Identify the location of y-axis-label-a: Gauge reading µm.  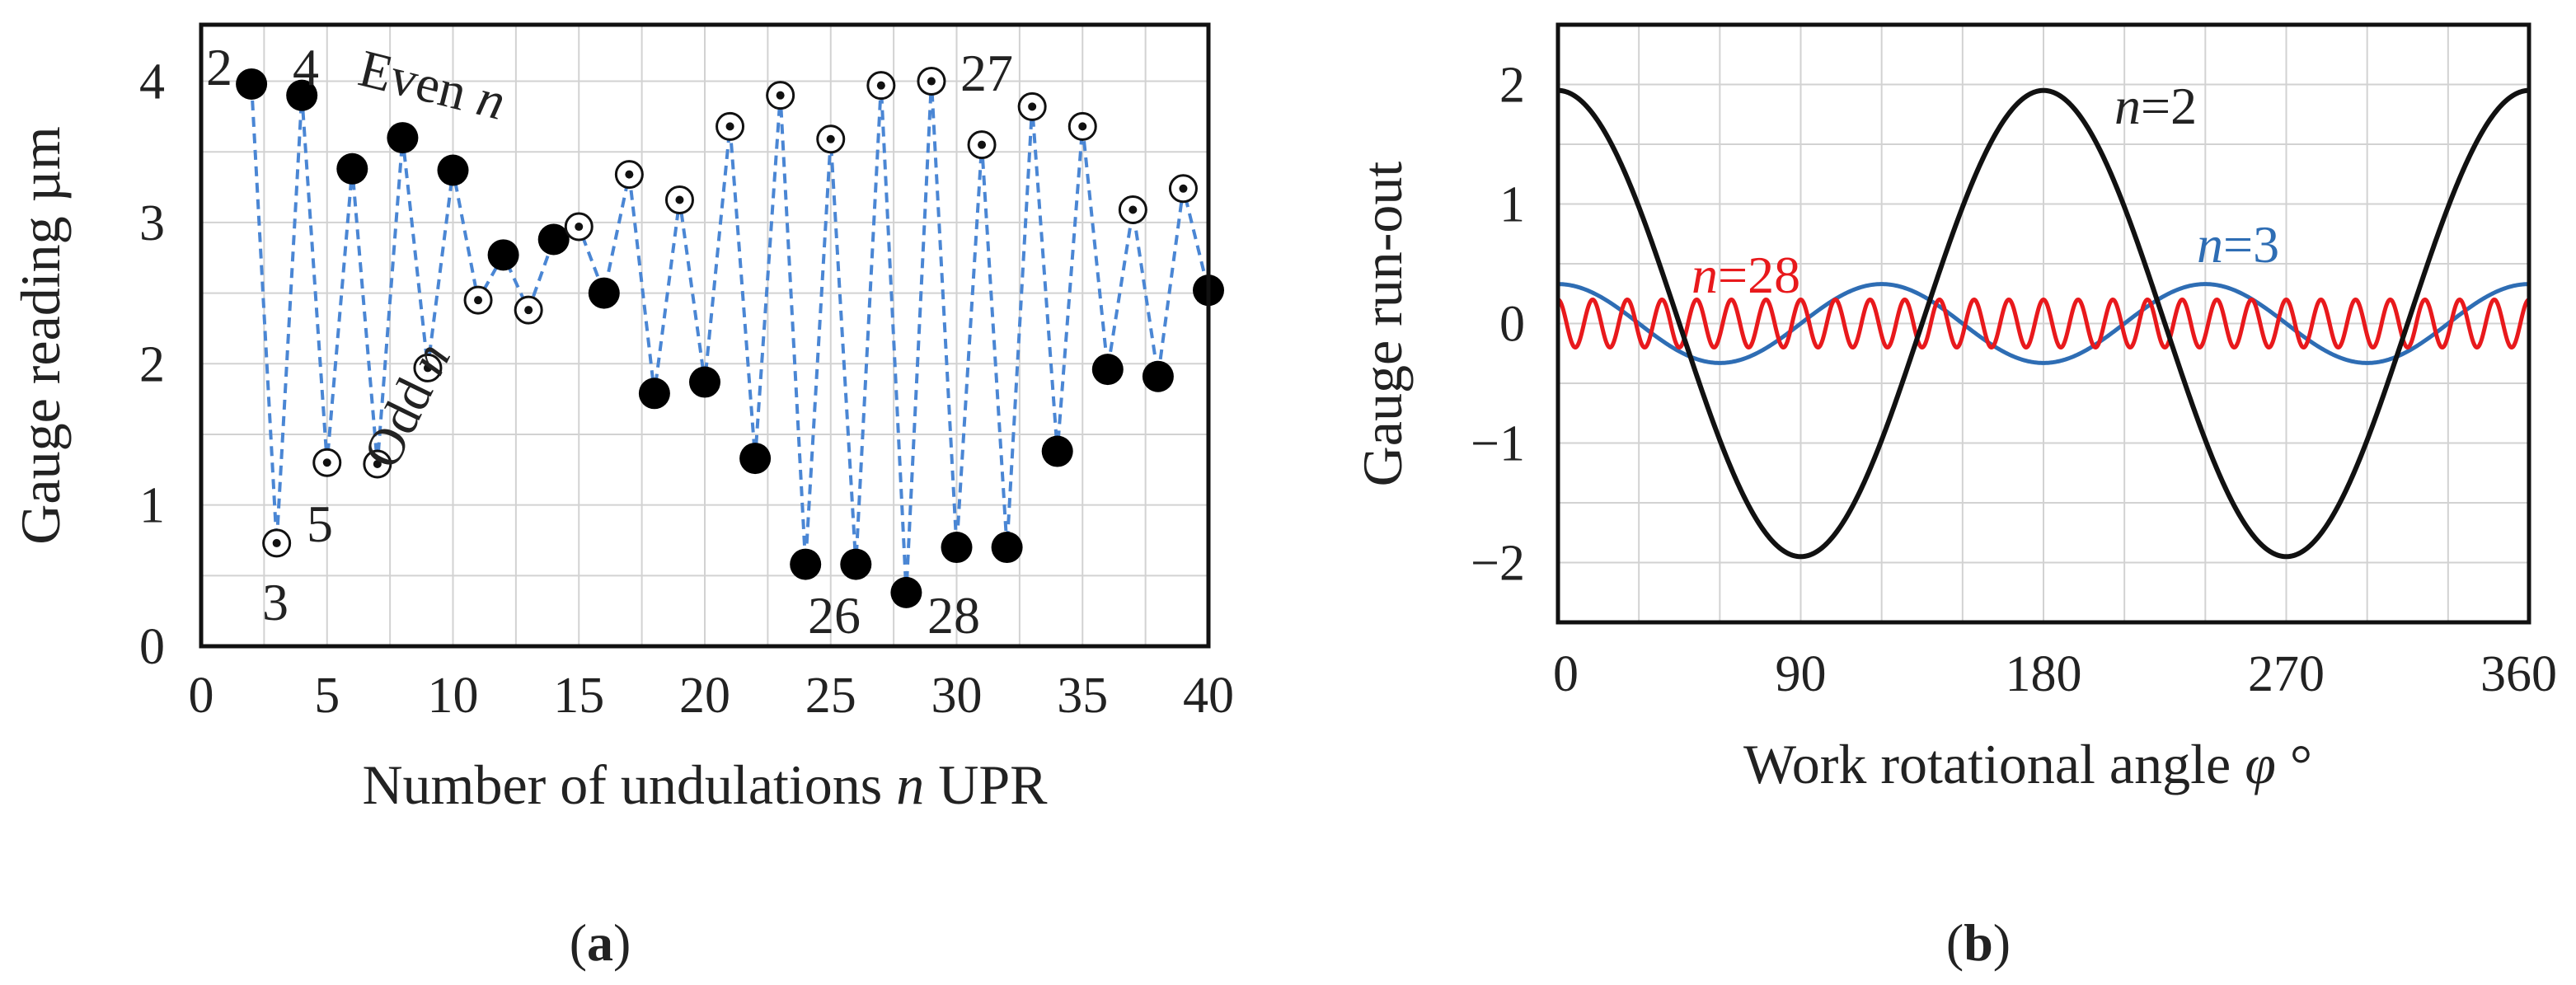
(40, 335).